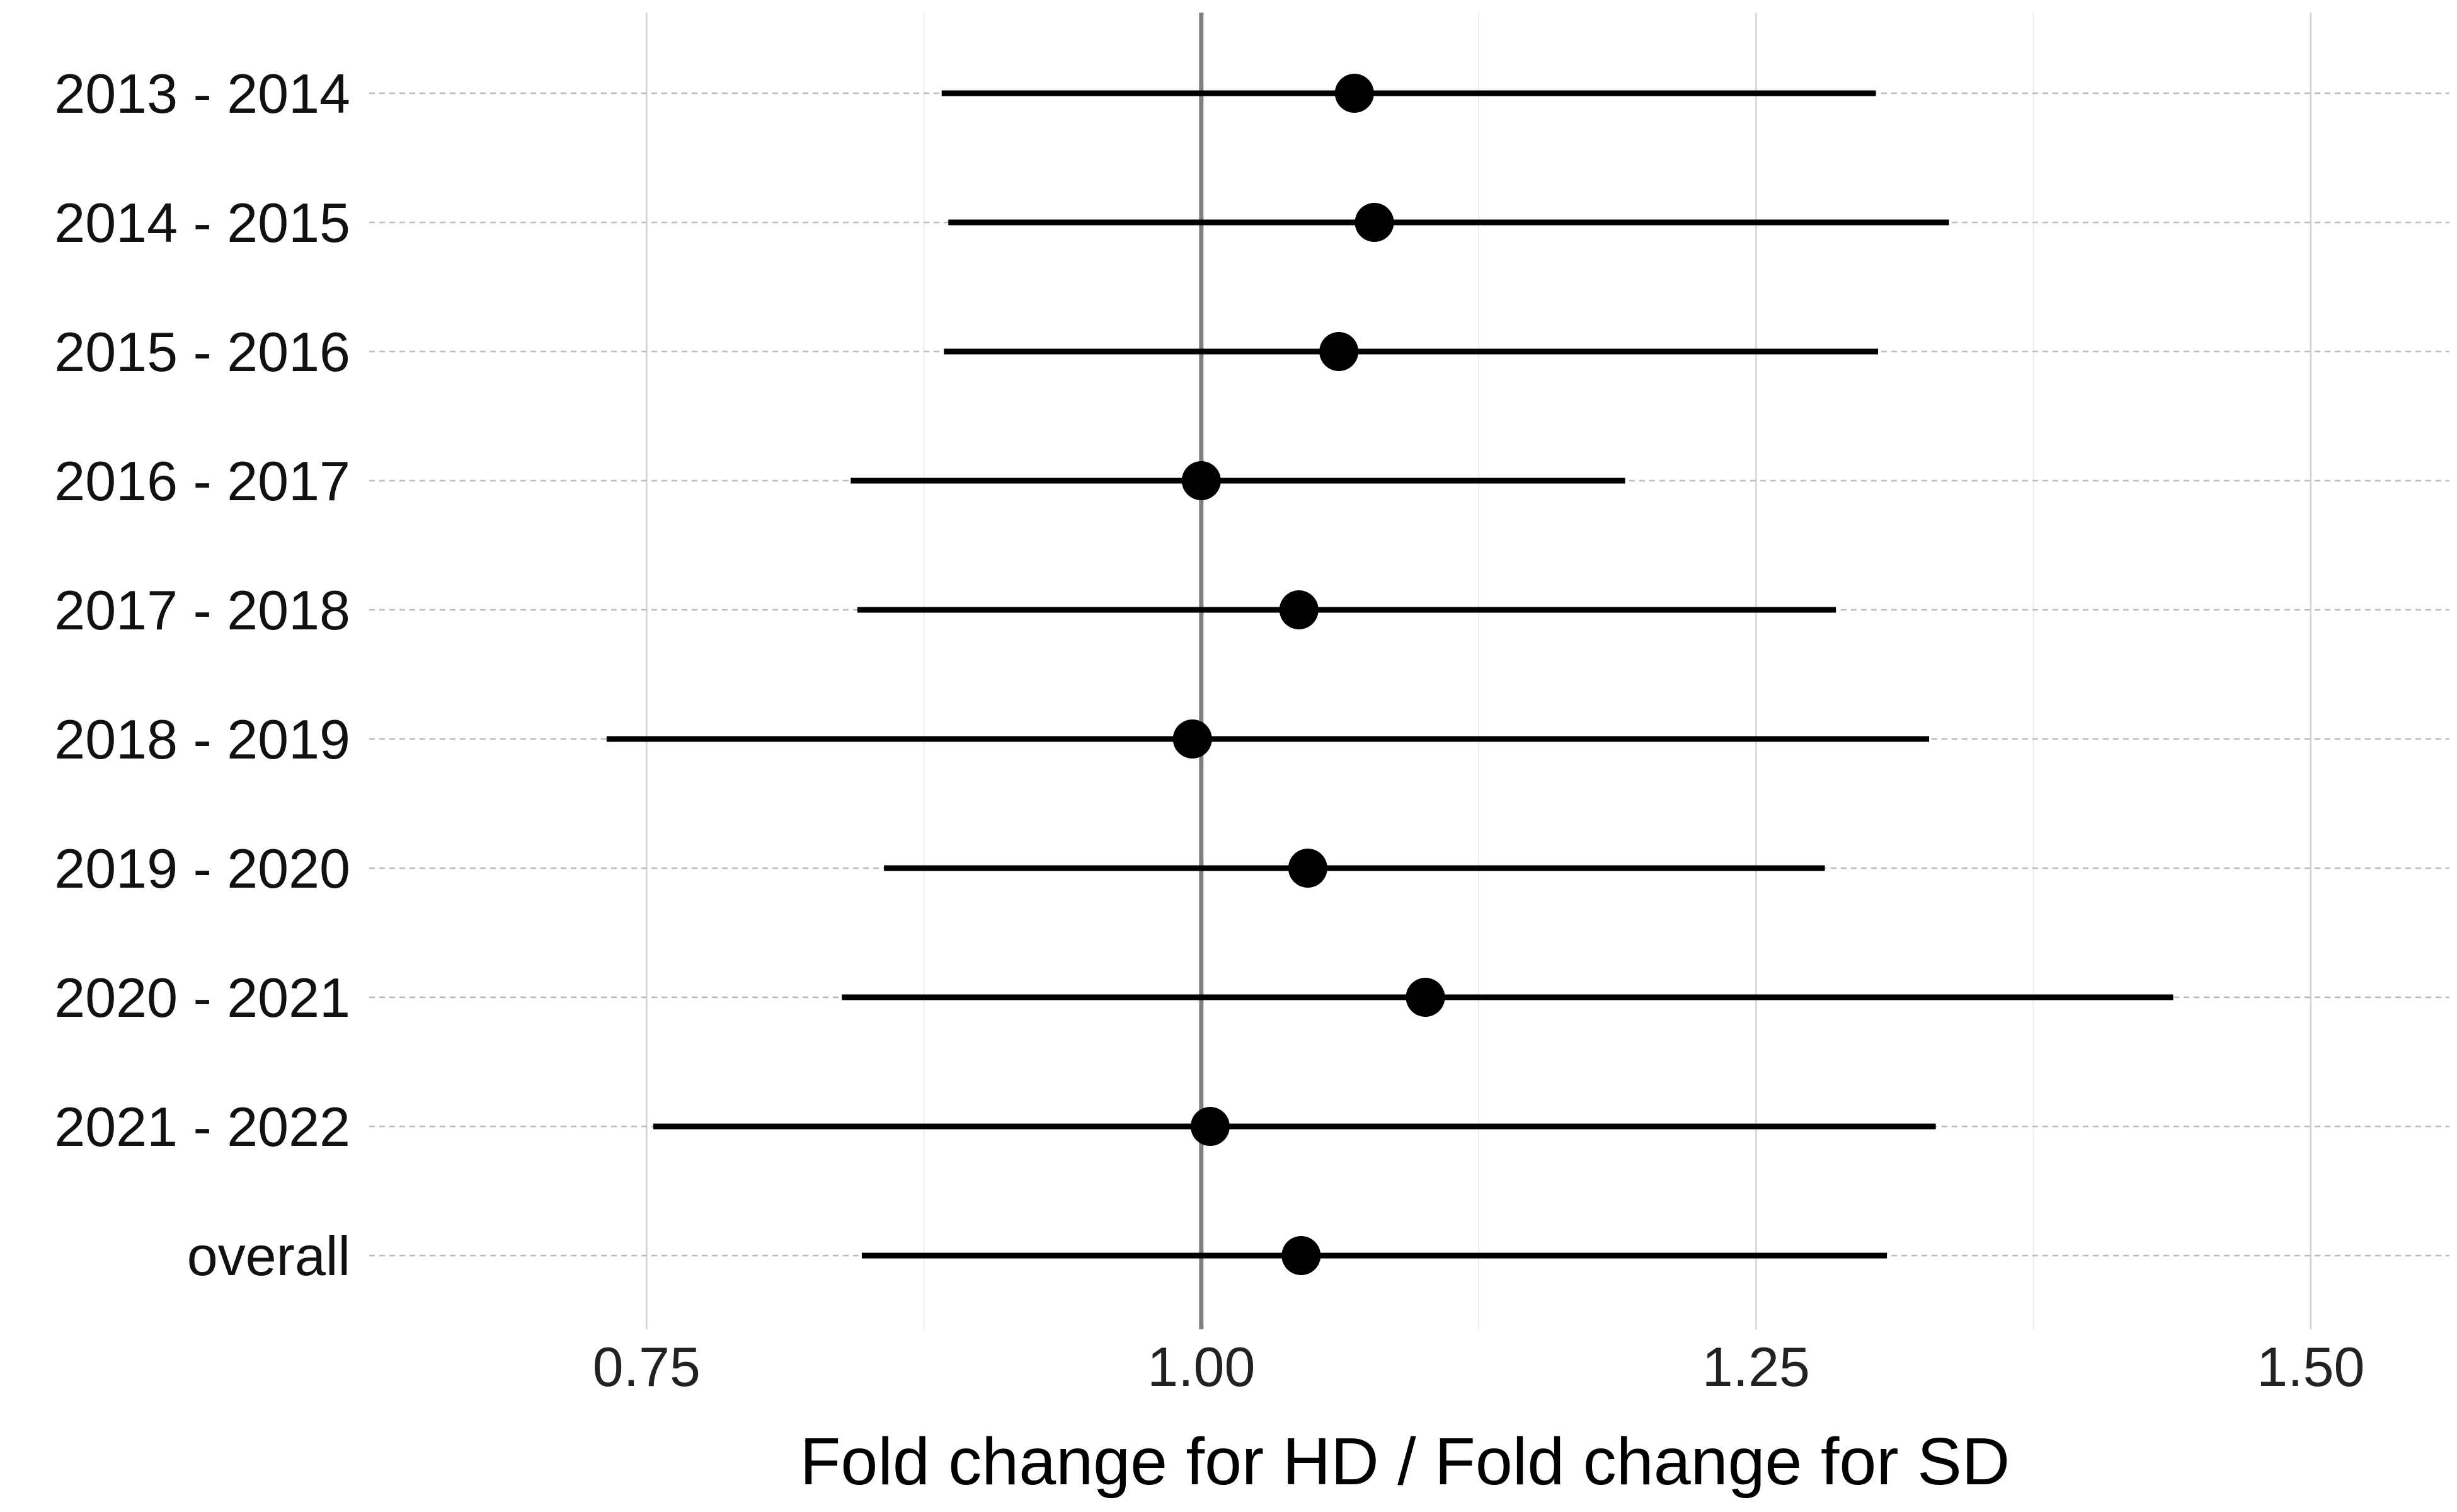 Image resolution: width=2457 pixels, height=1512 pixels. Describe the element at coordinates (202, 481) in the screenshot. I see `y-tick-label: 2016 - 2017` at that location.